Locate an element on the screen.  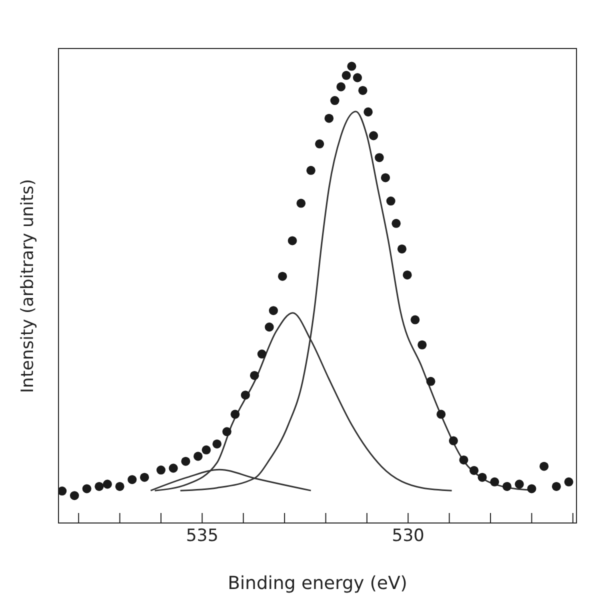
x-tick-label: 530 is located at coordinates (408, 536).